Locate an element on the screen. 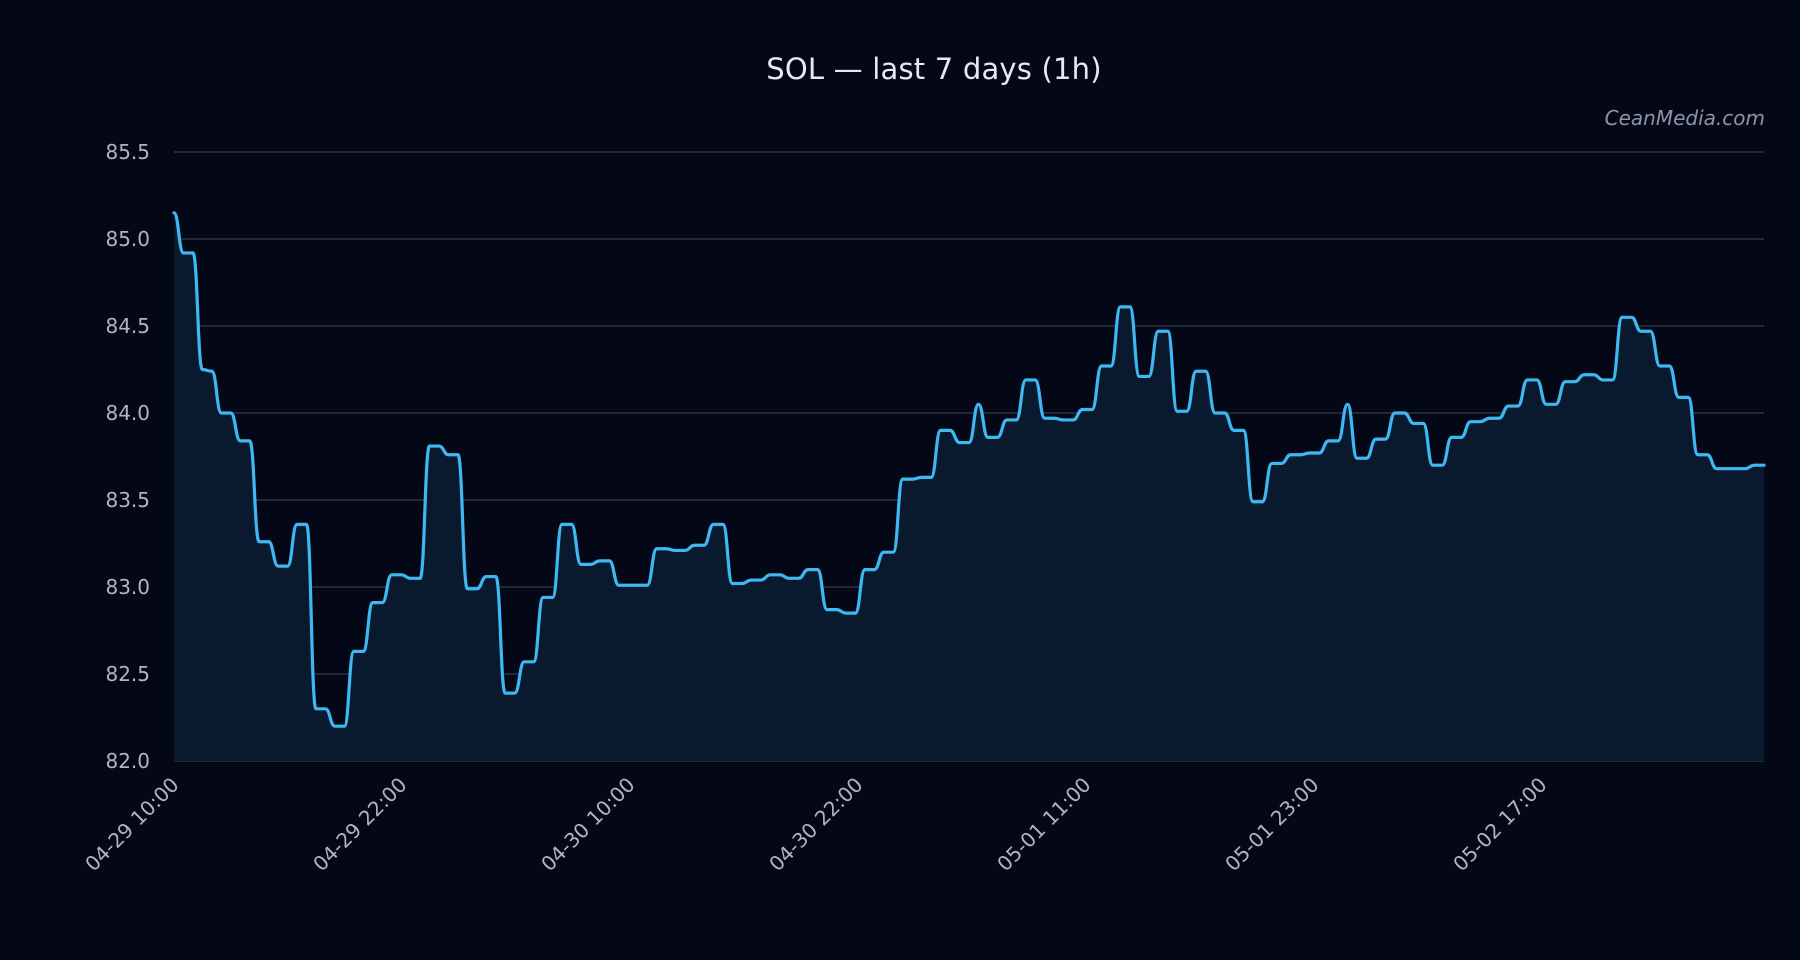 This screenshot has width=1800, height=960. y-tick-label: 84.5 is located at coordinates (127, 326).